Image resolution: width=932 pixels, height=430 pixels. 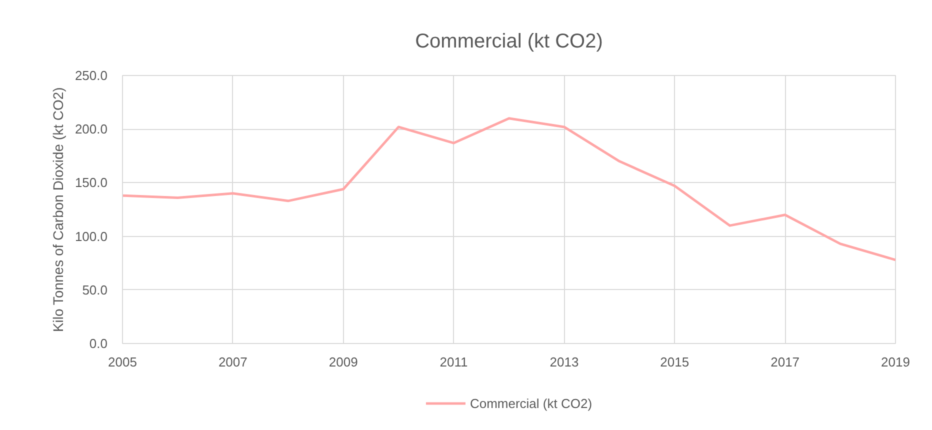 What do you see at coordinates (95, 290) in the screenshot?
I see `y-tick-label: 50.0` at bounding box center [95, 290].